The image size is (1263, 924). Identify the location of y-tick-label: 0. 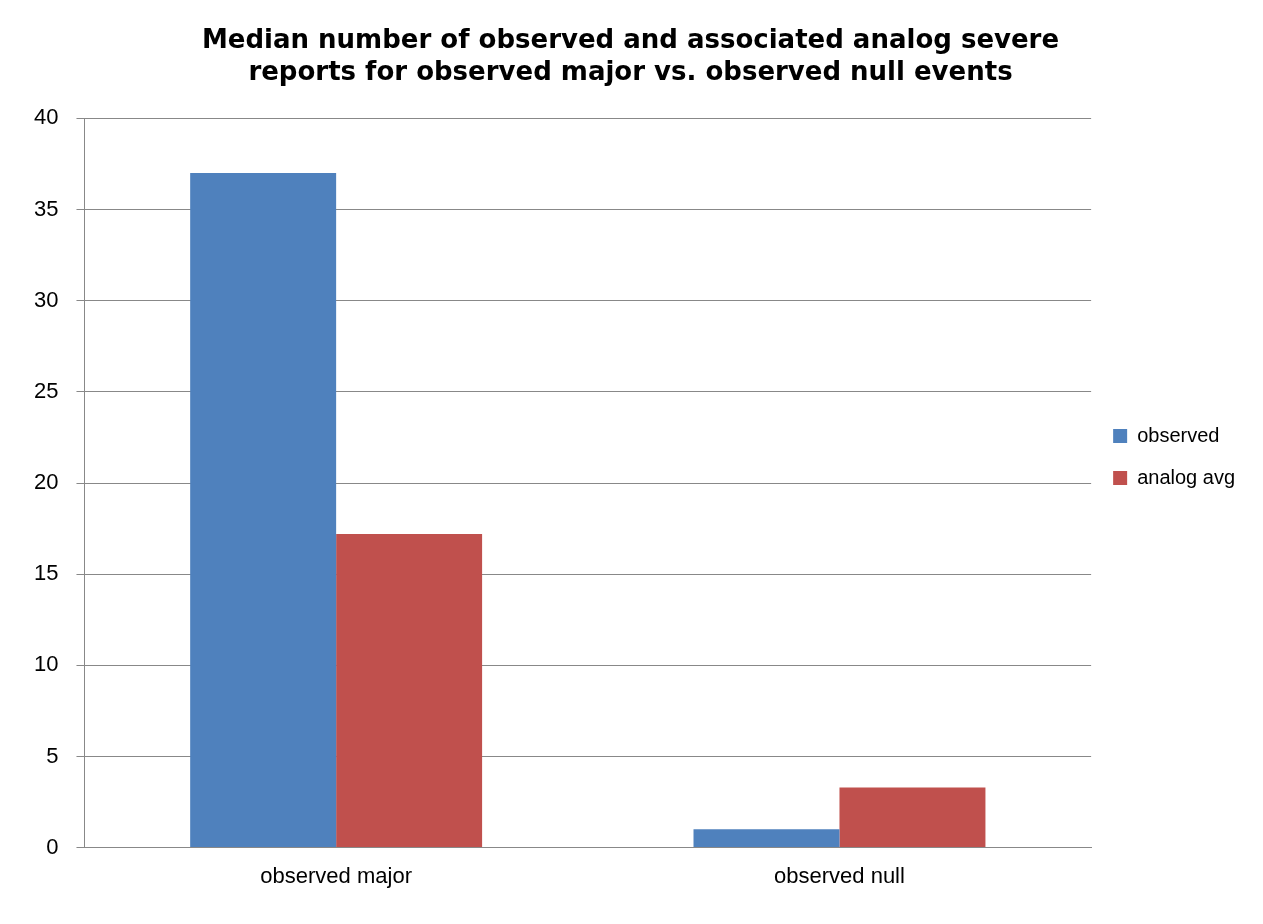
(52, 846).